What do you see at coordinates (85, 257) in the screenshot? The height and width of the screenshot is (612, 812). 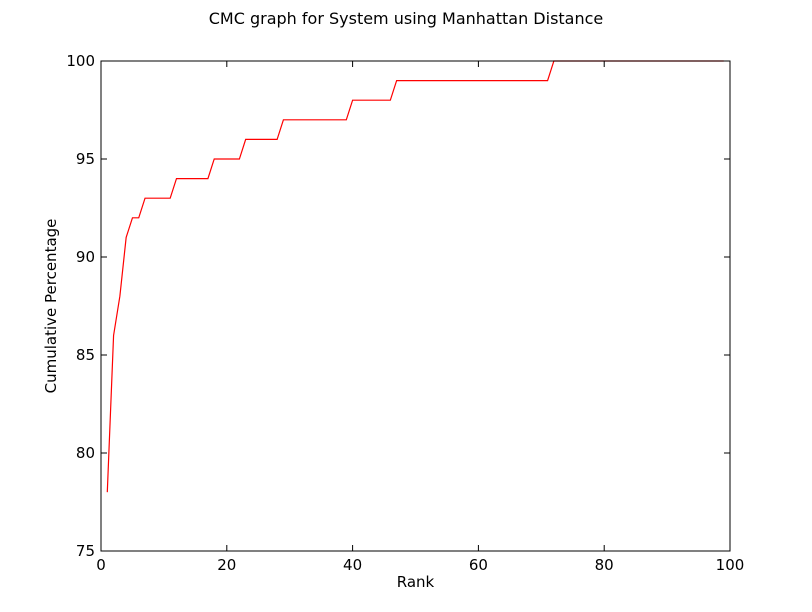 I see `y-tick-label: 90` at bounding box center [85, 257].